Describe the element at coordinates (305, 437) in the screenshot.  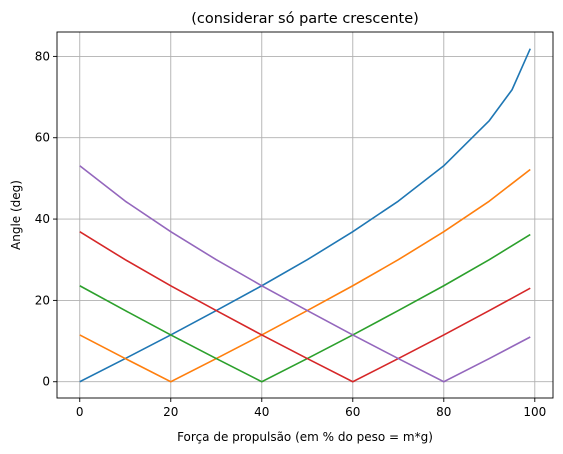
I see `x-axis-label: Força de propulsão (em % do peso = m*g)` at that location.